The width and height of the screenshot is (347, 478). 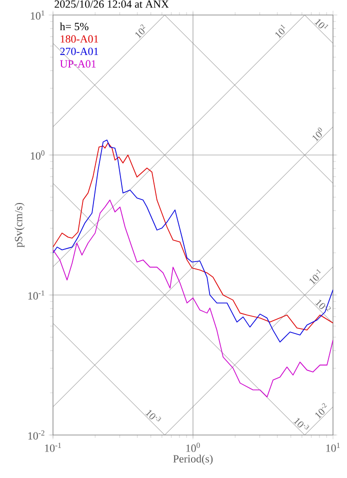 I want to click on text: UP-A01, so click(x=78, y=64).